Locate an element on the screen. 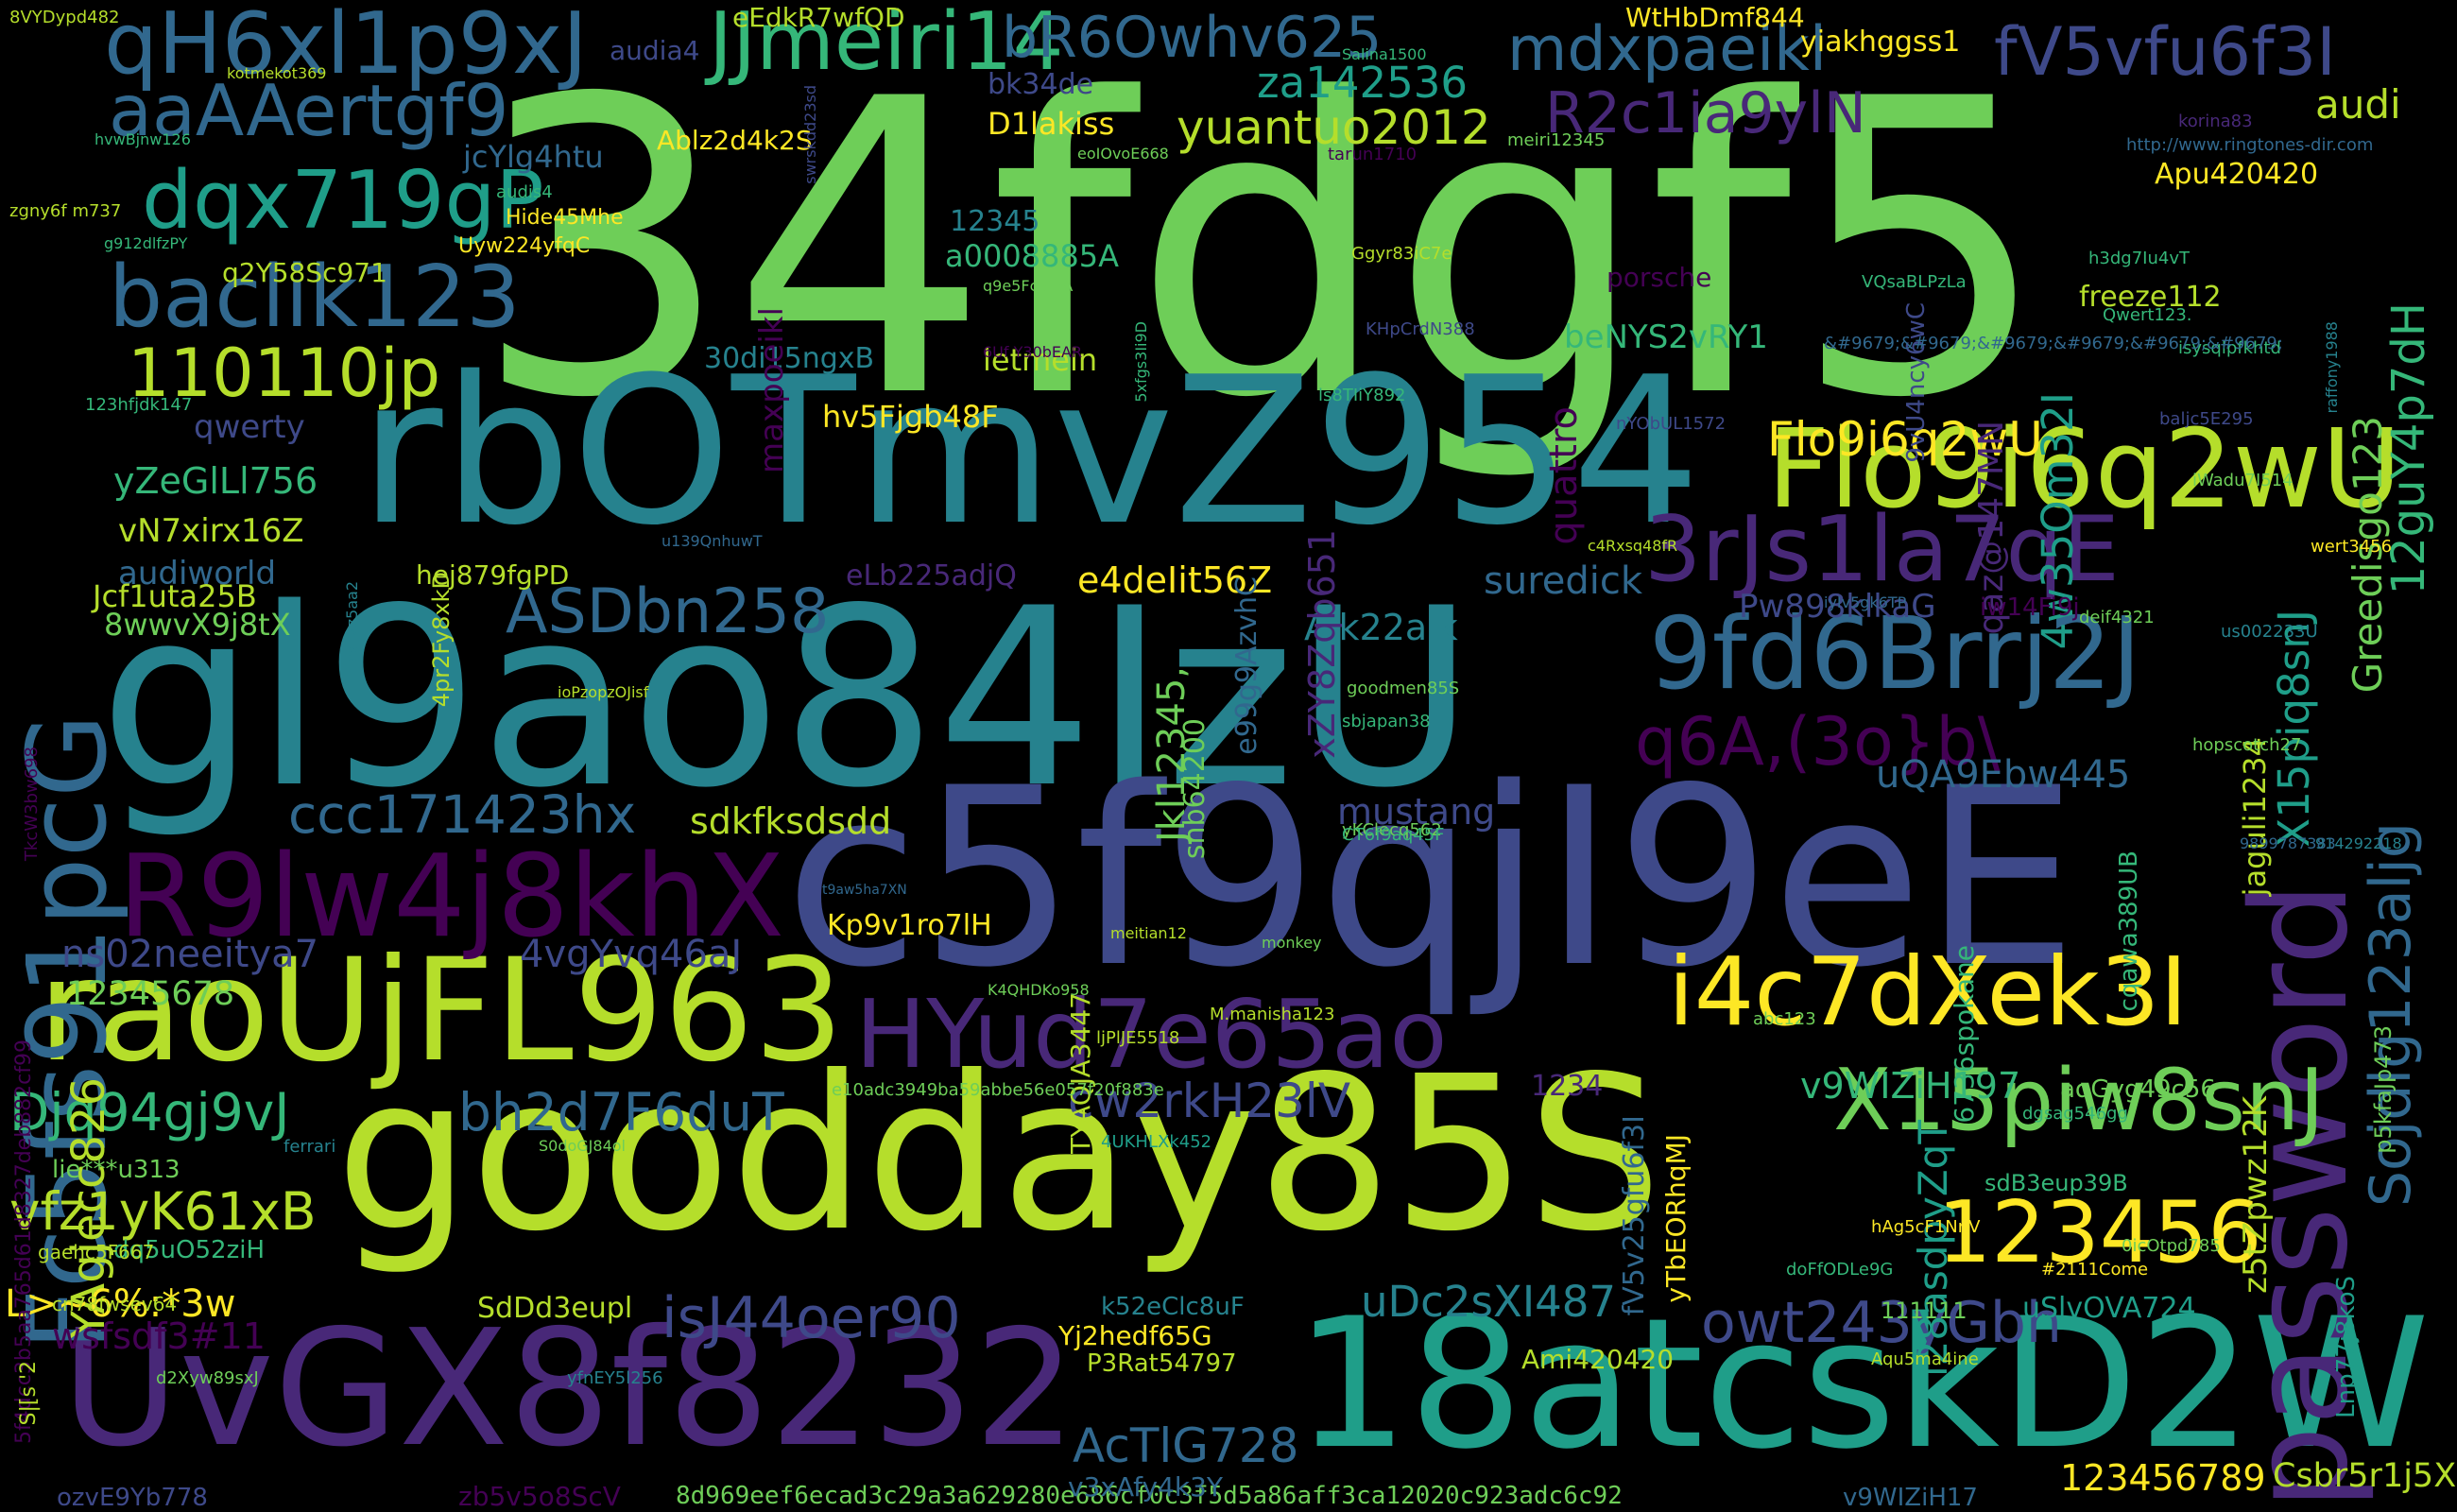 The height and width of the screenshot is (1512, 2457). cloud-word: bh2d7F6duT is located at coordinates (621, 1112).